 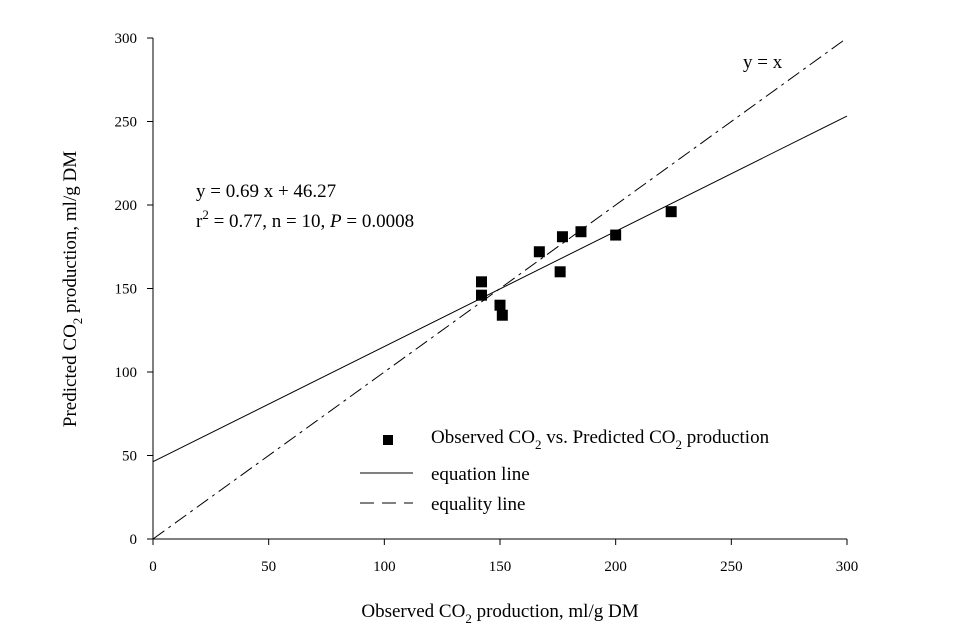 What do you see at coordinates (478, 504) in the screenshot?
I see `legend-label-equality-line: equality line` at bounding box center [478, 504].